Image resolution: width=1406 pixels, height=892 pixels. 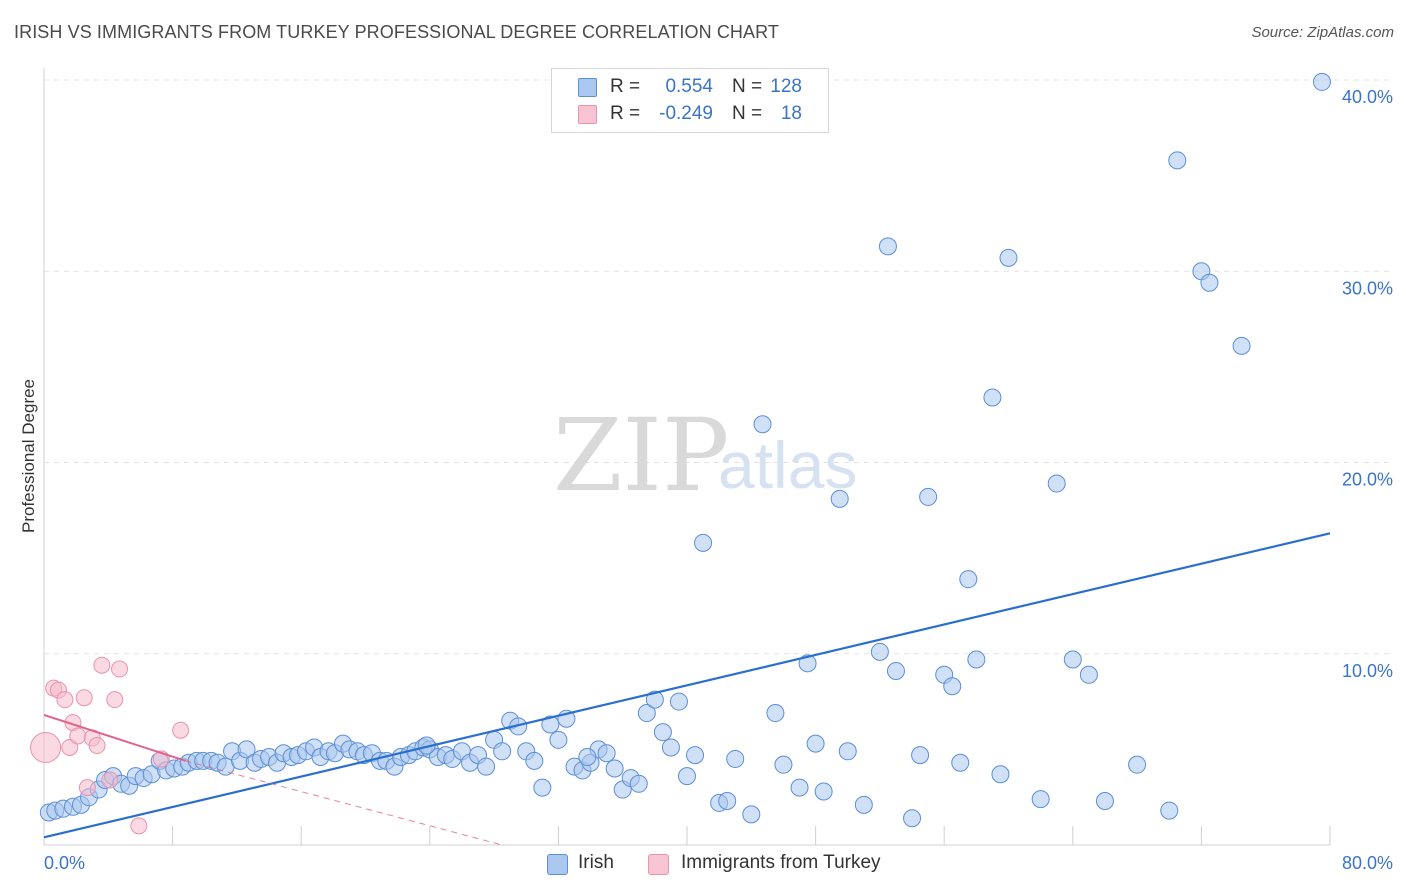 I want to click on turkey-trend-extension, so click(x=344, y=803).